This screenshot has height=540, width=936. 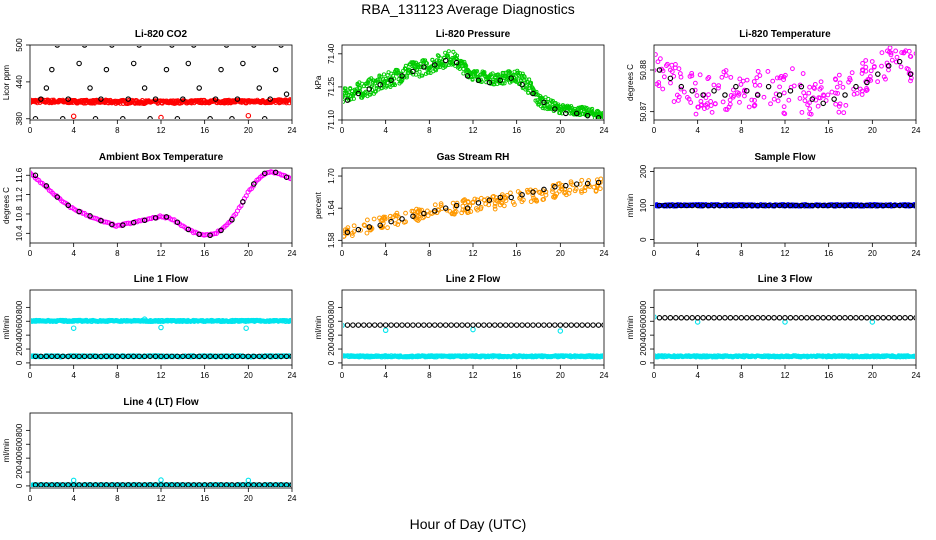 What do you see at coordinates (331, 53) in the screenshot?
I see `y-tick-label: 71.40` at bounding box center [331, 53].